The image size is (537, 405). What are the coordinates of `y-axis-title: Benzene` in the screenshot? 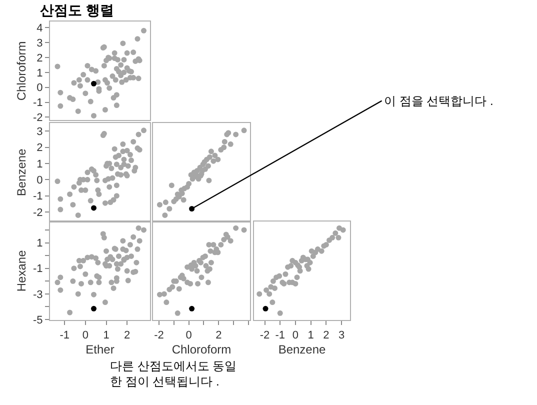 It's located at (21, 172).